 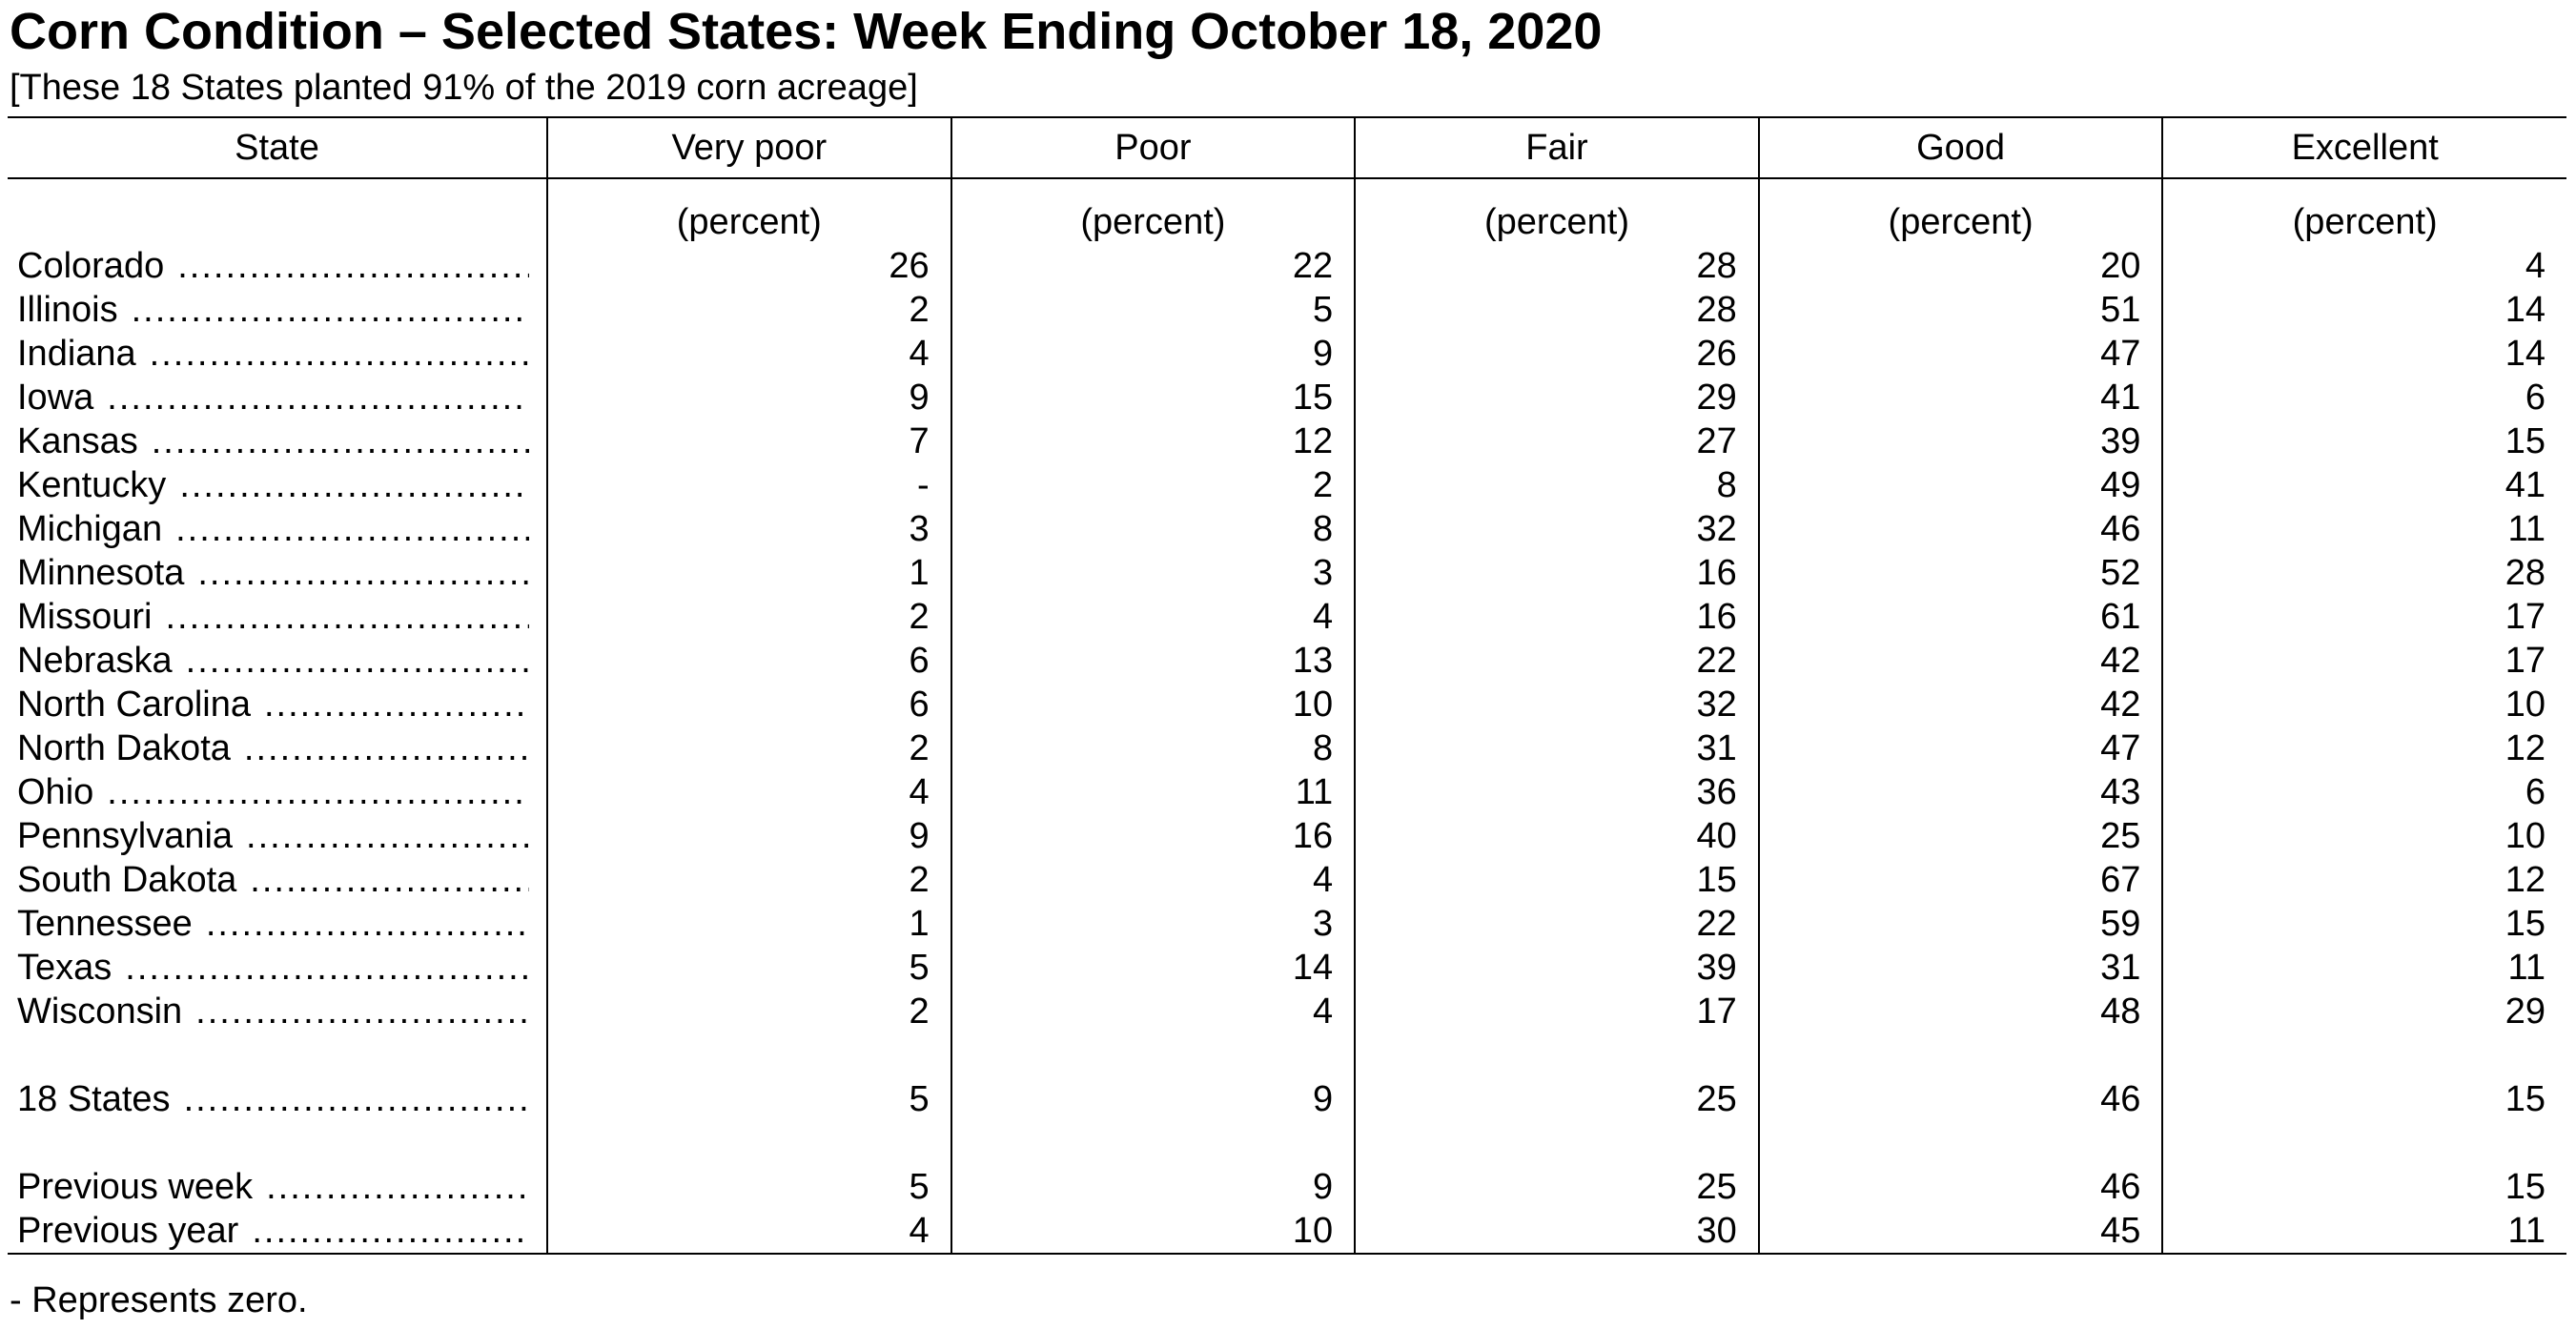 I want to click on state-cell: Kansas, so click(x=277, y=441).